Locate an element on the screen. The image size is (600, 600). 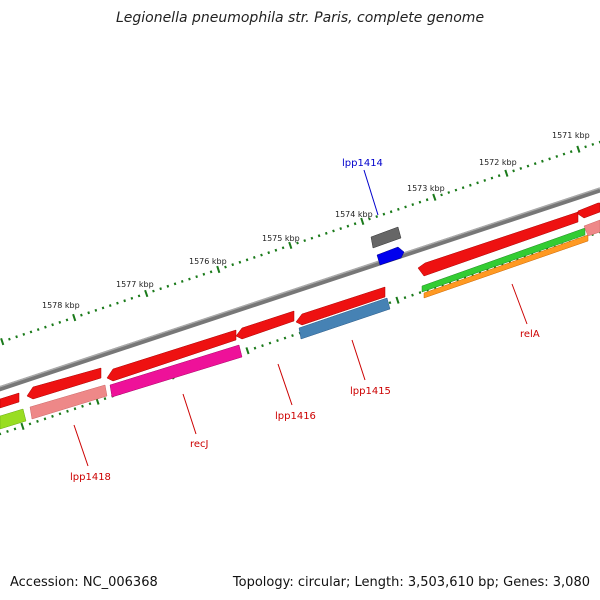
gene-label-recj: recJ is located at coordinates (199, 444).